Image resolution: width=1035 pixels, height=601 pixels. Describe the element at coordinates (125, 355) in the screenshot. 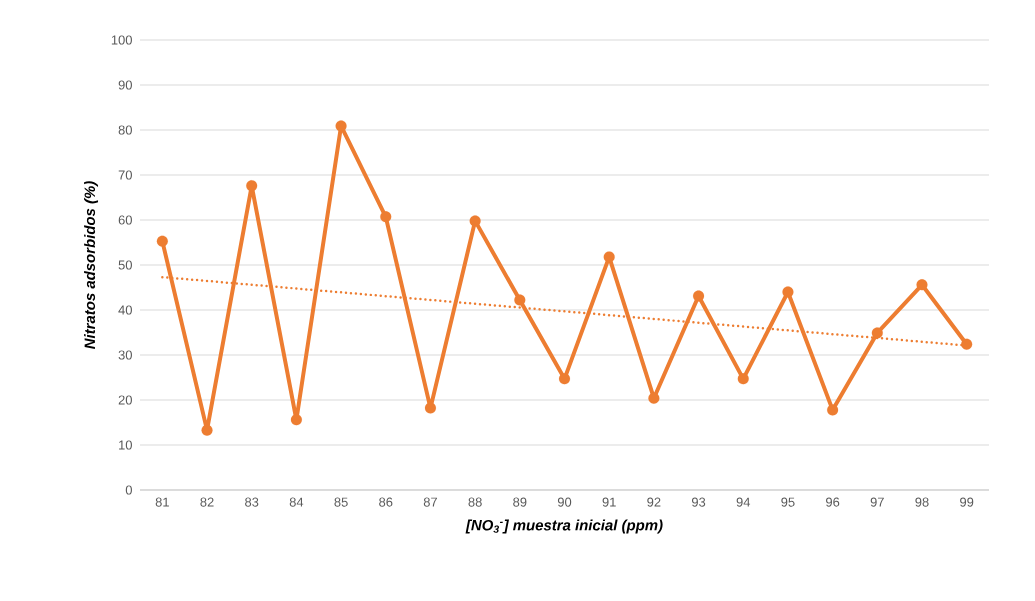

I see `y-tick-label: 30` at that location.